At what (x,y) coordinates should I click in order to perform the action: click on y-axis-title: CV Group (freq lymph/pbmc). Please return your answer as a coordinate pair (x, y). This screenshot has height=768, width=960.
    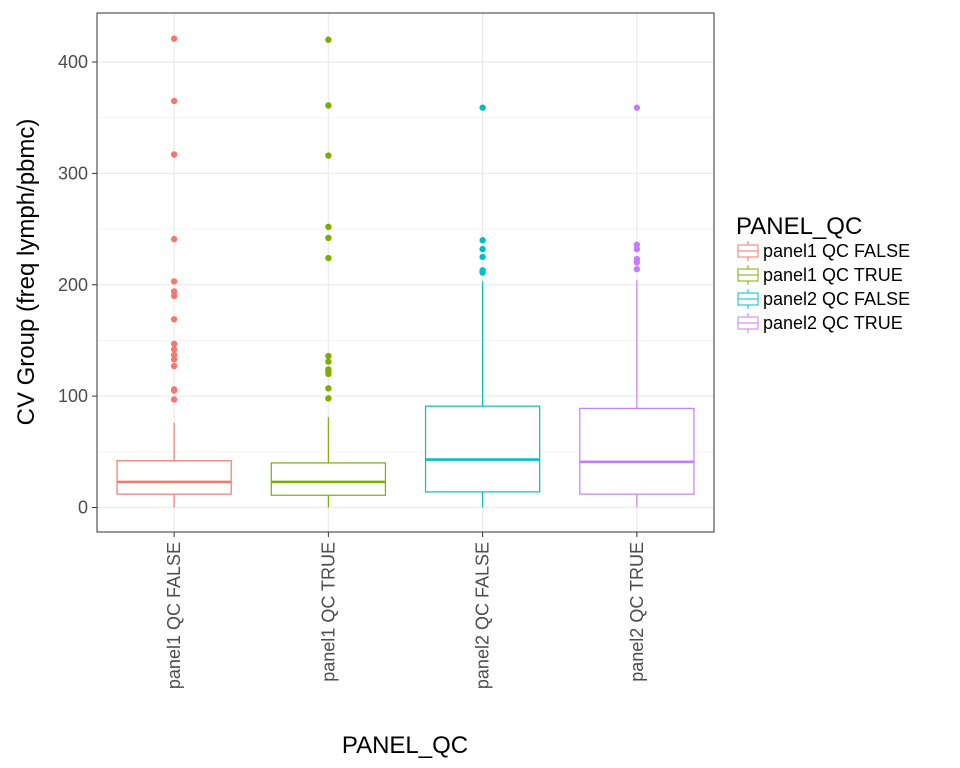
    Looking at the image, I should click on (26, 272).